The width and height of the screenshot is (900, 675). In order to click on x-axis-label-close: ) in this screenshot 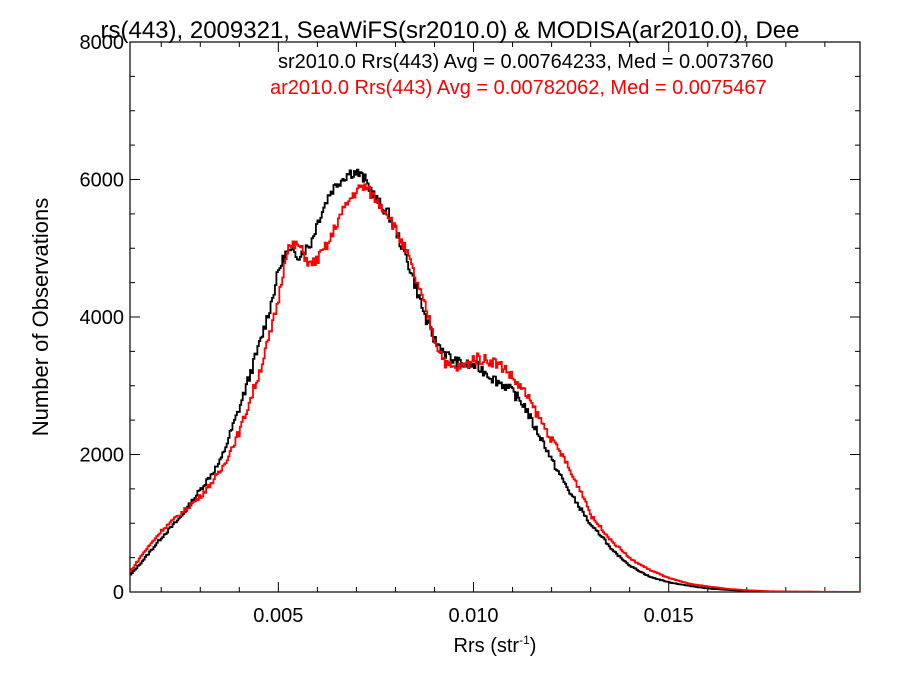, I will do `click(533, 646)`.